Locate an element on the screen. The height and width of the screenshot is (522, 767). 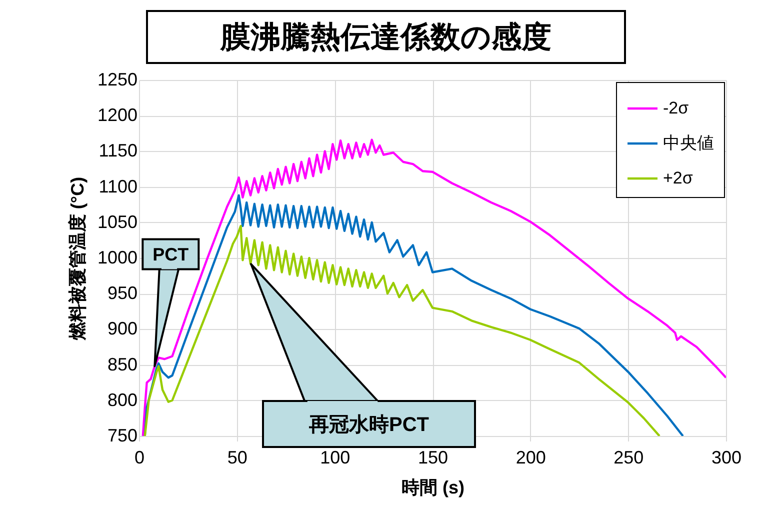
x-tick-label: 100 is located at coordinates (335, 458).